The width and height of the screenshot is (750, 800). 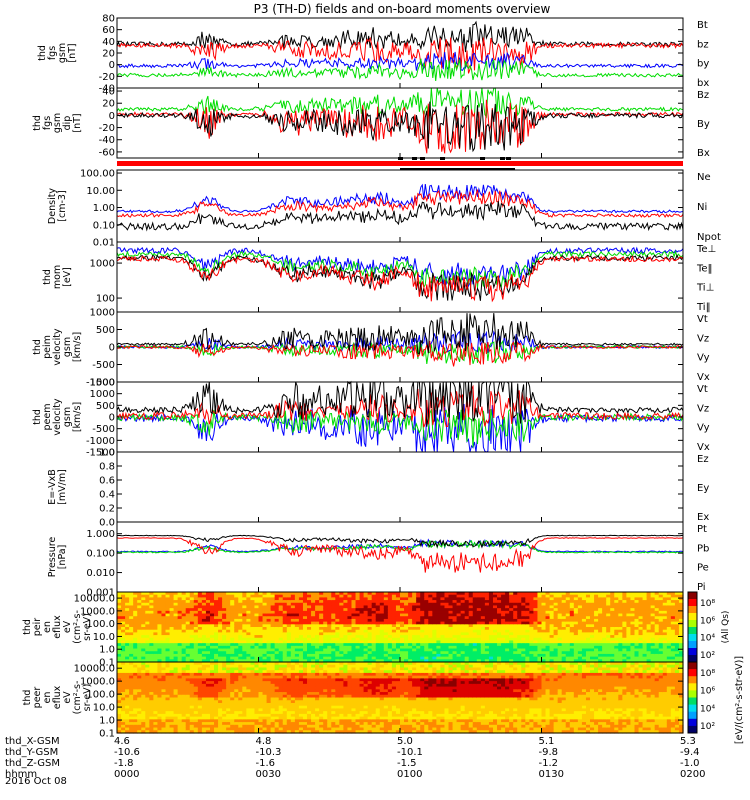 What do you see at coordinates (703, 153) in the screenshot?
I see `legend-bx: Bx` at bounding box center [703, 153].